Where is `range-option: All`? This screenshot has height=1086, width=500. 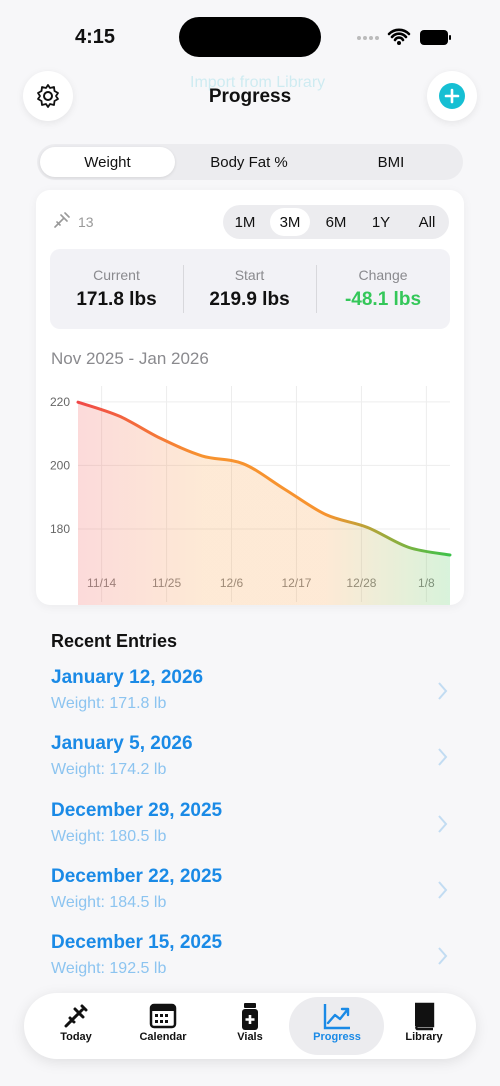
range-option: All is located at coordinates (427, 222).